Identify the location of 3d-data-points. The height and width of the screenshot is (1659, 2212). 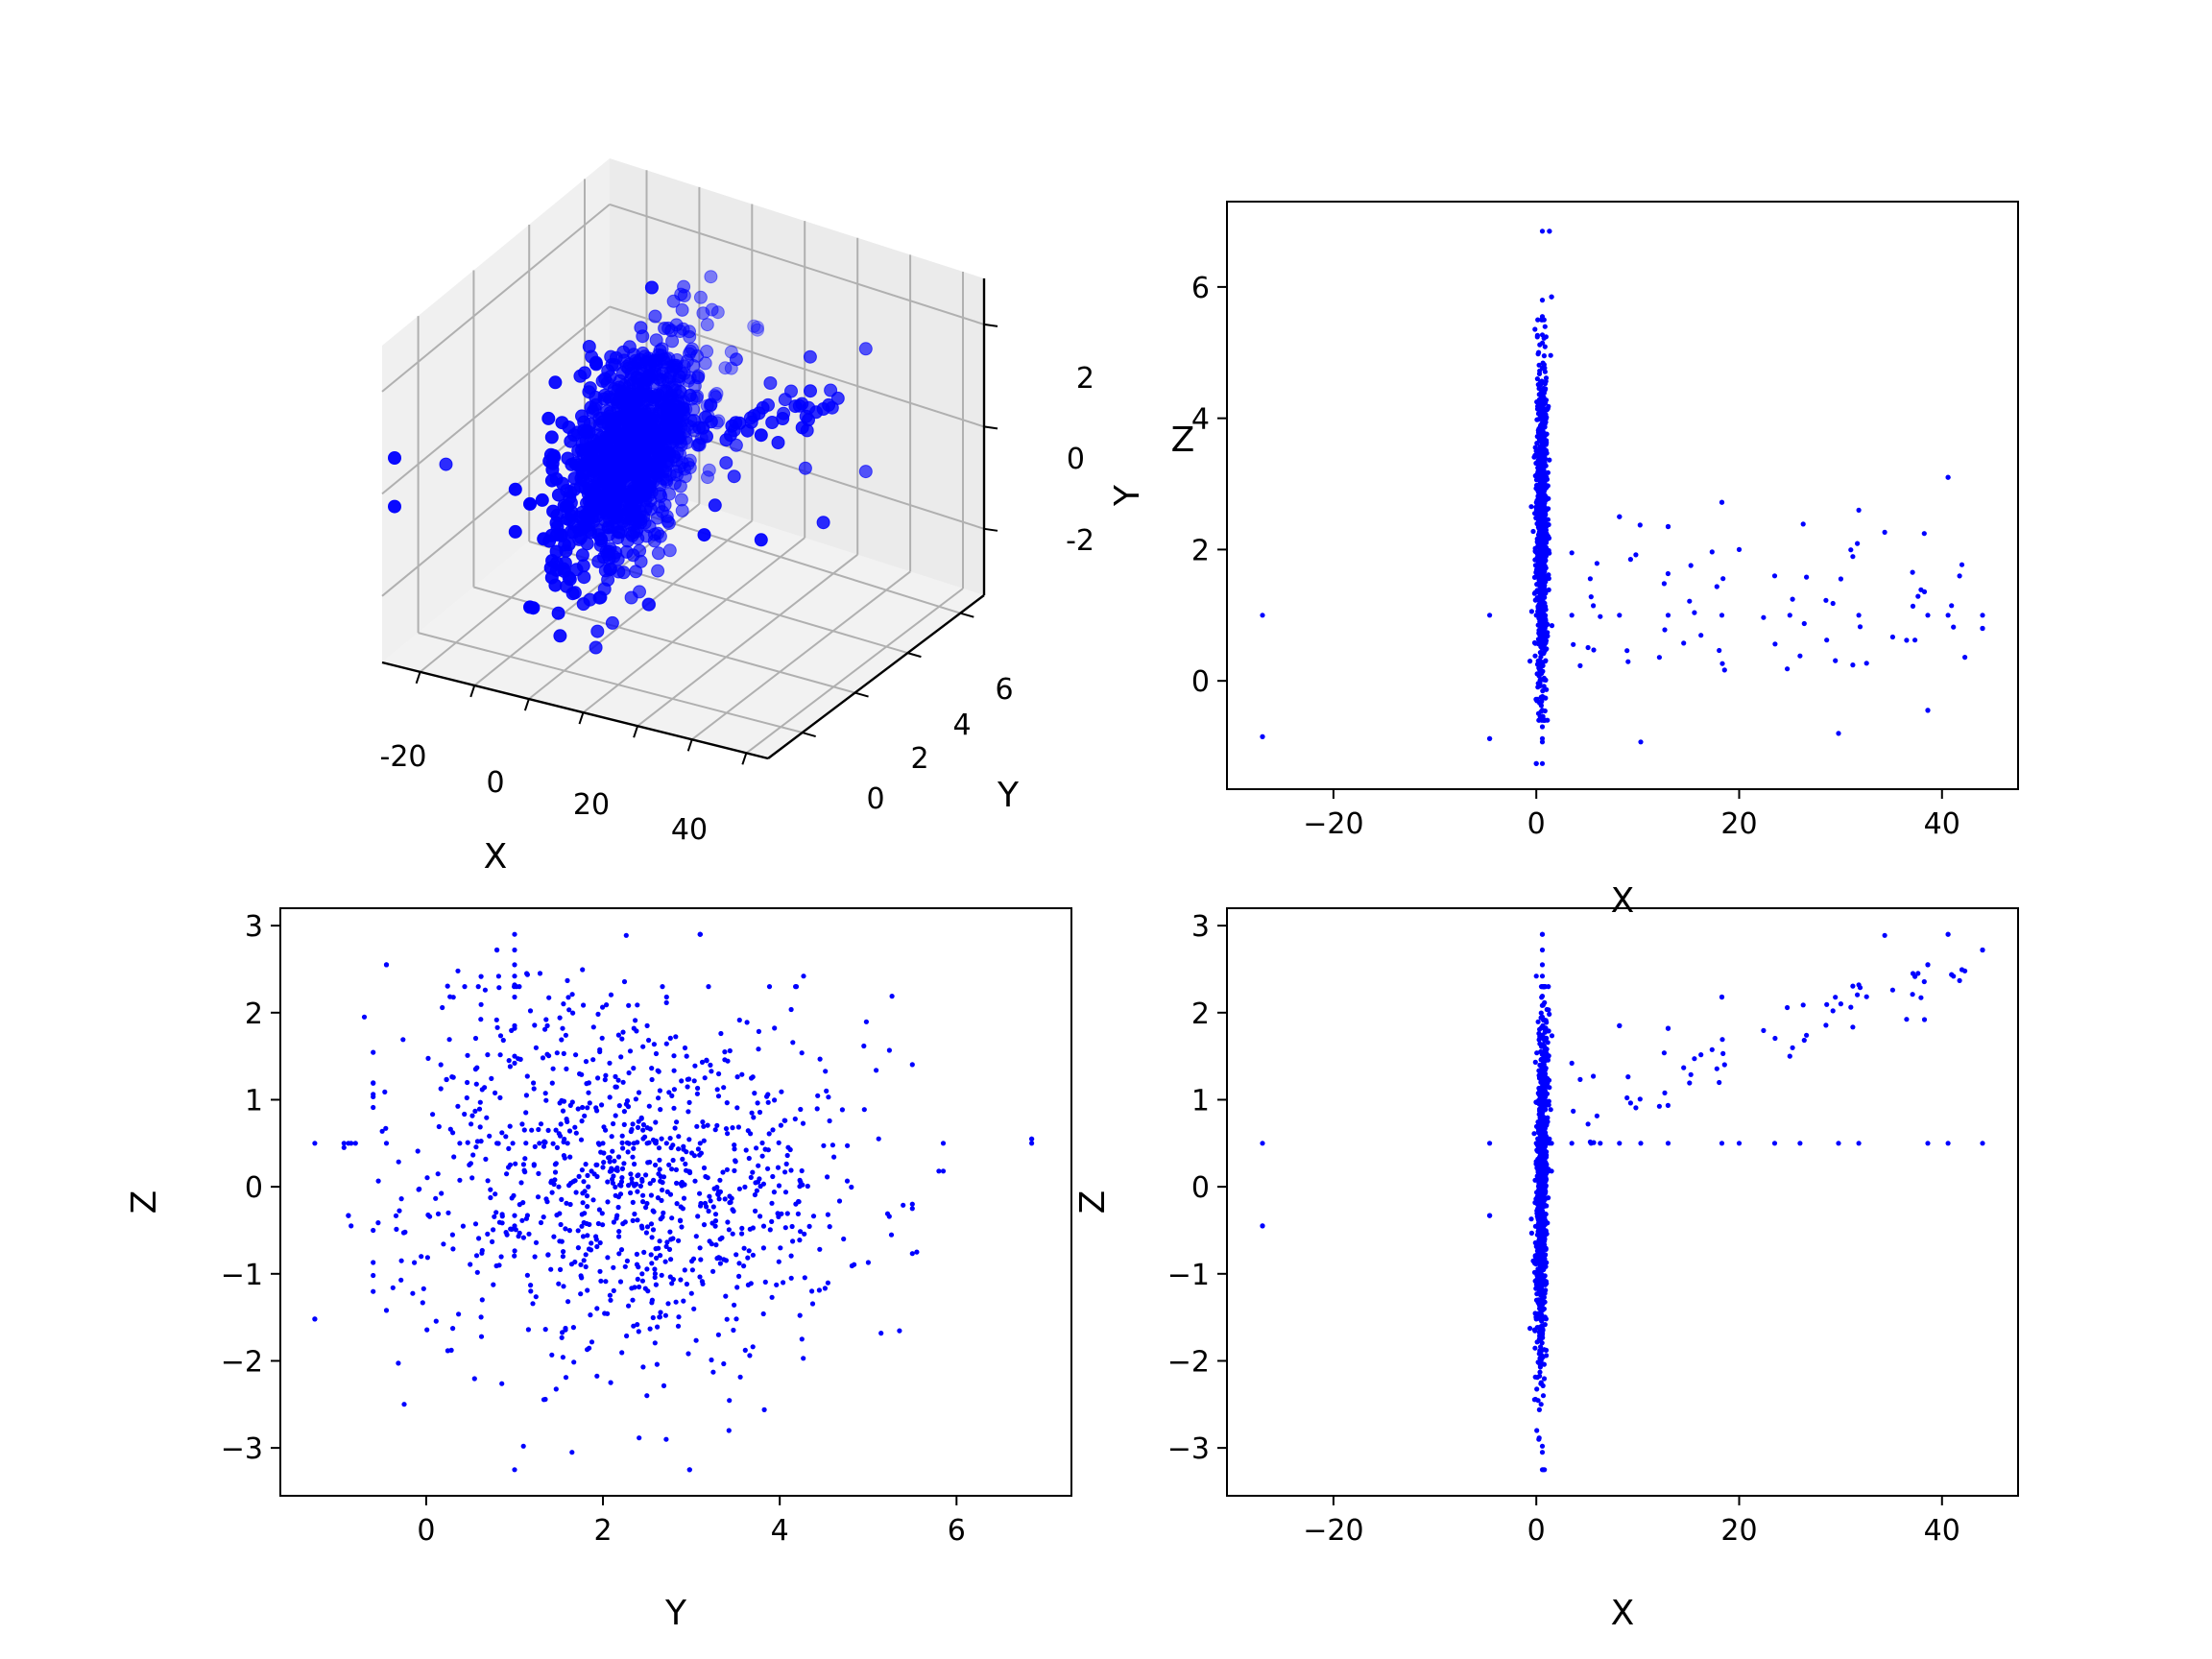
(630, 462).